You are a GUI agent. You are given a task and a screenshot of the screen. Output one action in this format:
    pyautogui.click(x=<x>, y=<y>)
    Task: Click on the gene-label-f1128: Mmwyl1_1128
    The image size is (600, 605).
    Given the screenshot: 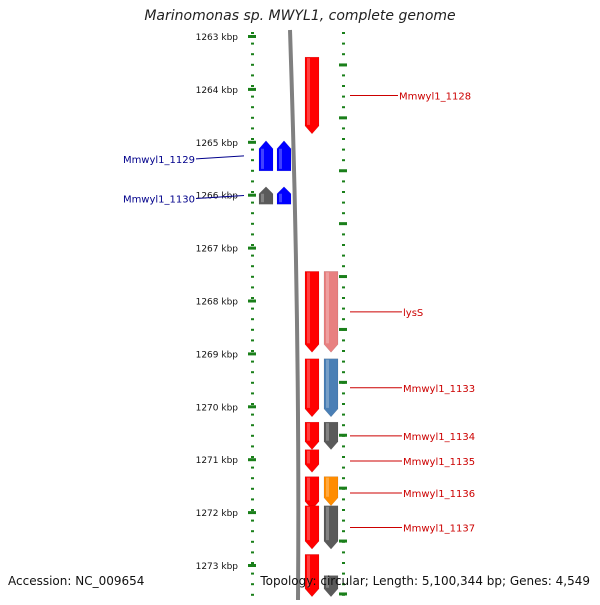 What is the action you would take?
    pyautogui.click(x=435, y=97)
    